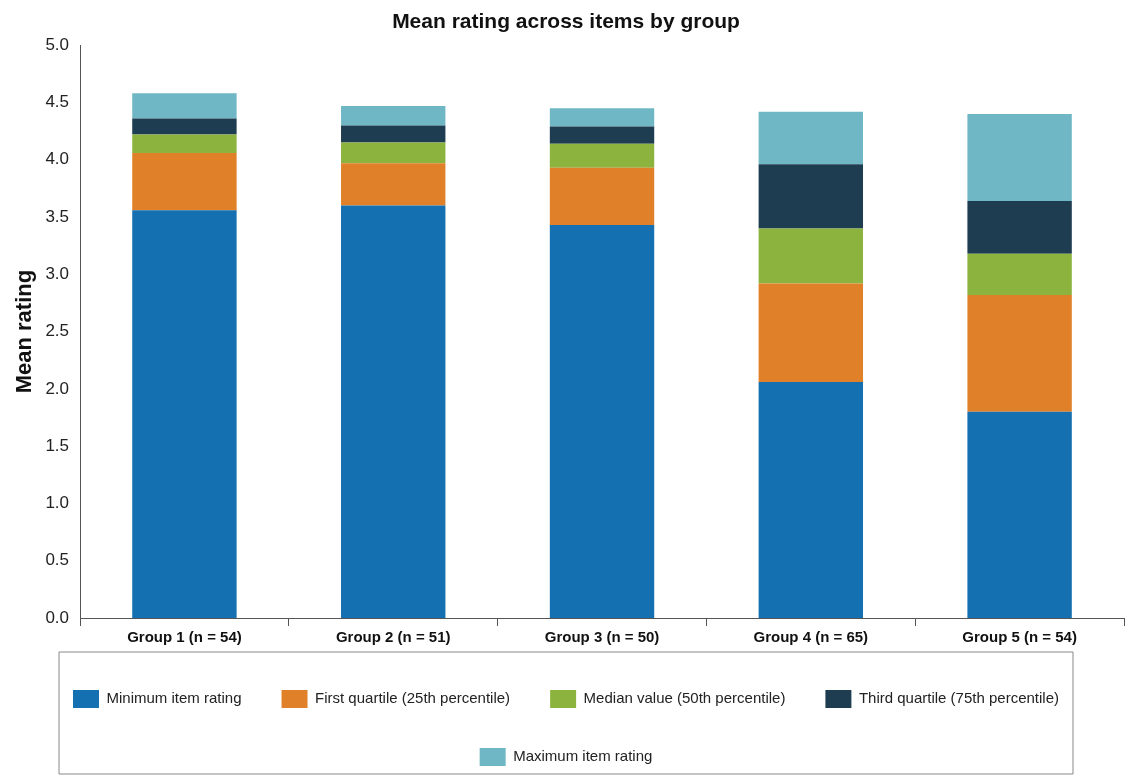  What do you see at coordinates (57, 216) in the screenshot?
I see `y-tick-label: 3.5` at bounding box center [57, 216].